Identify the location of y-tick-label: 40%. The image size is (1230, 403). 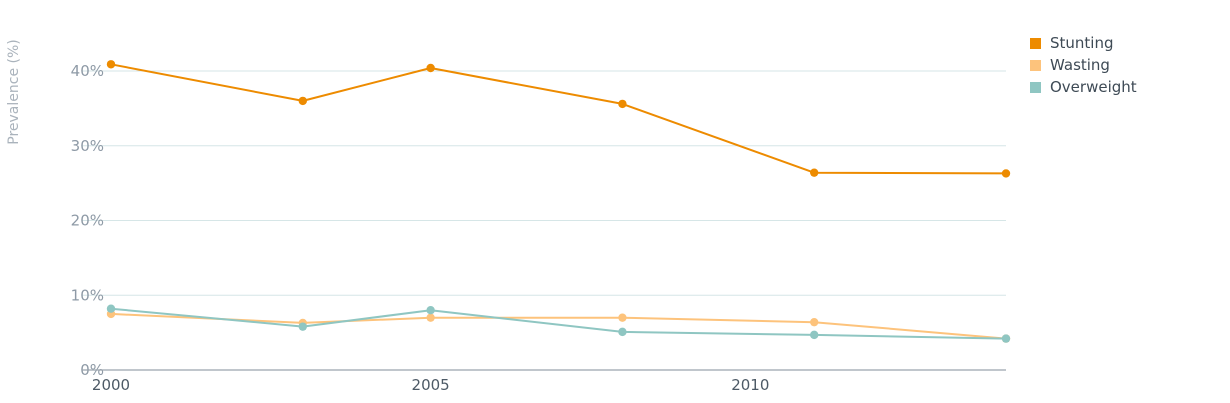
(87, 71).